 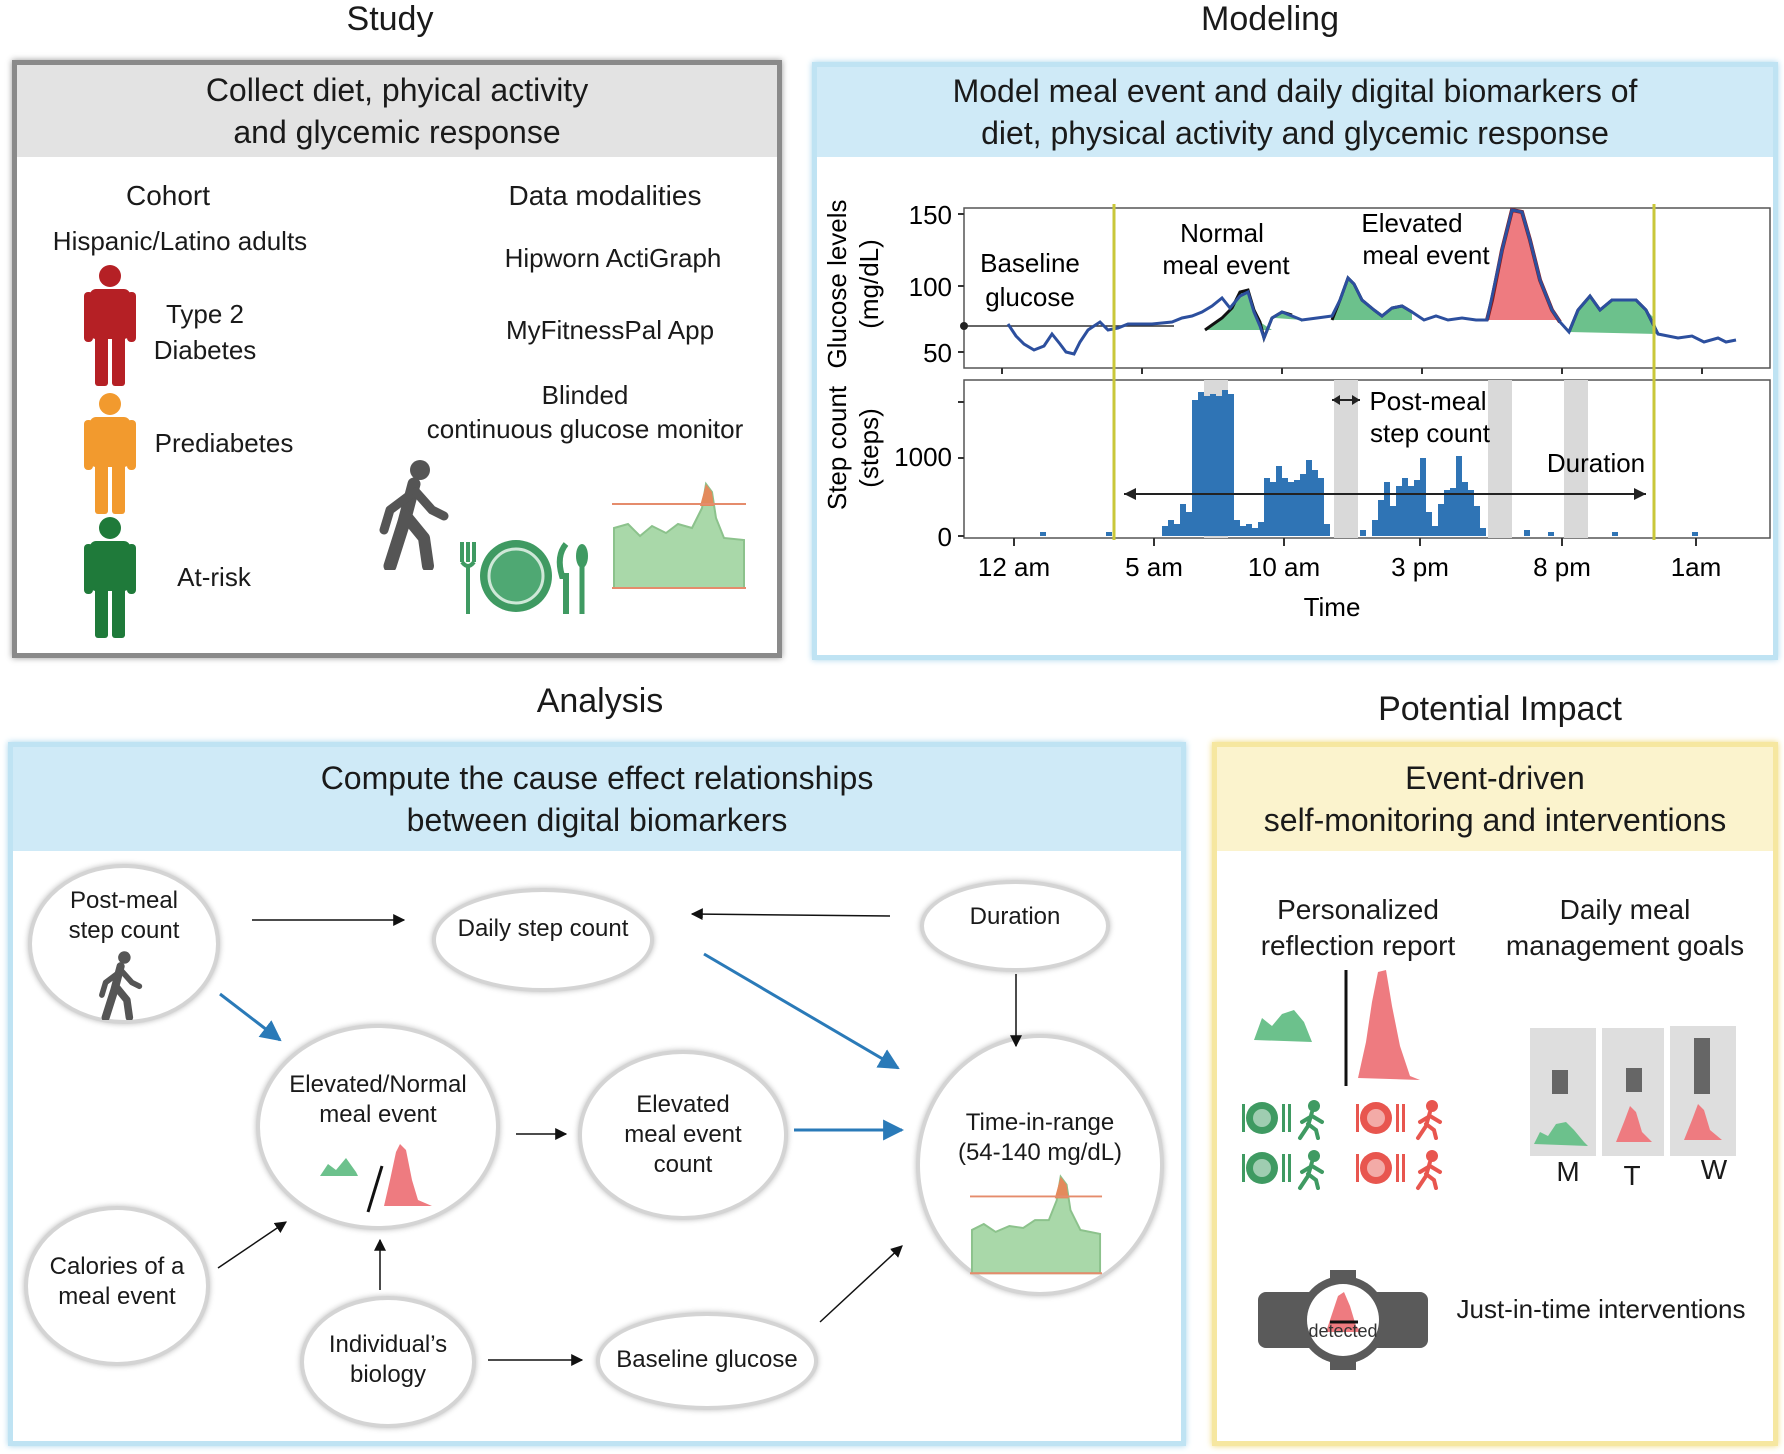 What do you see at coordinates (524, 577) in the screenshot?
I see `plate-utensils-icon` at bounding box center [524, 577].